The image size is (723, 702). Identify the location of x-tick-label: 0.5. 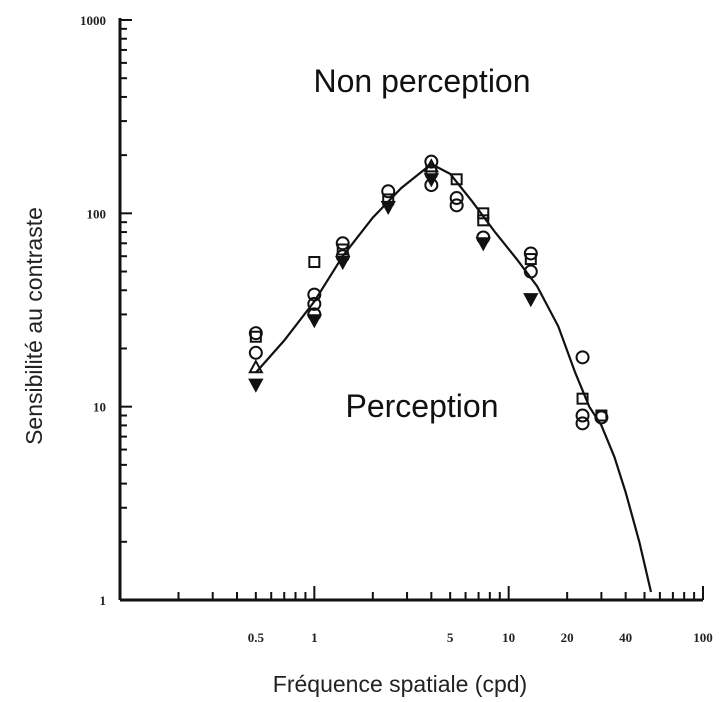
(256, 637).